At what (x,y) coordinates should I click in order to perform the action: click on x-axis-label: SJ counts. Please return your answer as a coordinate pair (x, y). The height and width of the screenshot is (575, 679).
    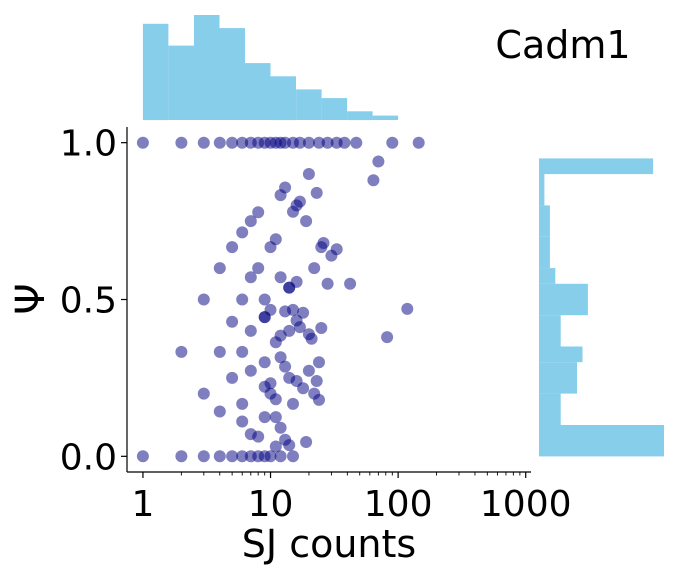
    Looking at the image, I should click on (329, 544).